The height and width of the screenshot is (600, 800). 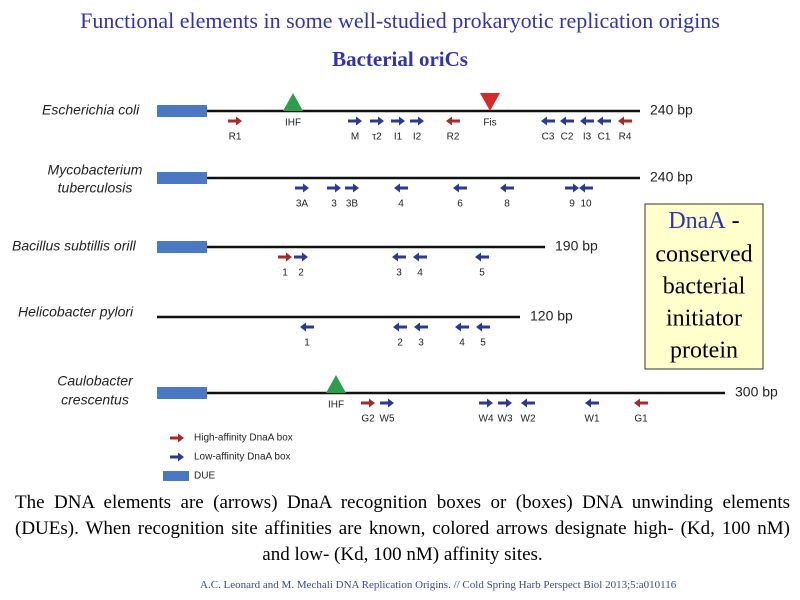 What do you see at coordinates (604, 137) in the screenshot?
I see `element-label: C1` at bounding box center [604, 137].